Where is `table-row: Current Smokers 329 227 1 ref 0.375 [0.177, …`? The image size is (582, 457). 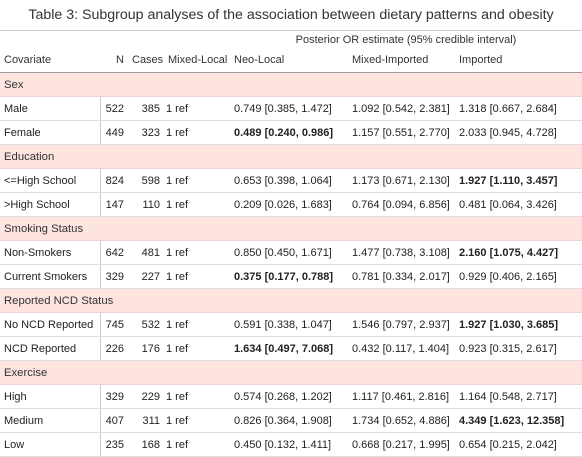
table-row: Current Smokers 329 227 1 ref 0.375 [0.177, … is located at coordinates (291, 276).